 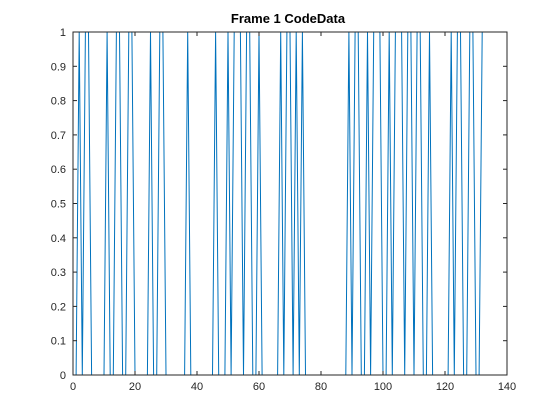 I want to click on y-tick-label: 0.7, so click(x=58, y=136).